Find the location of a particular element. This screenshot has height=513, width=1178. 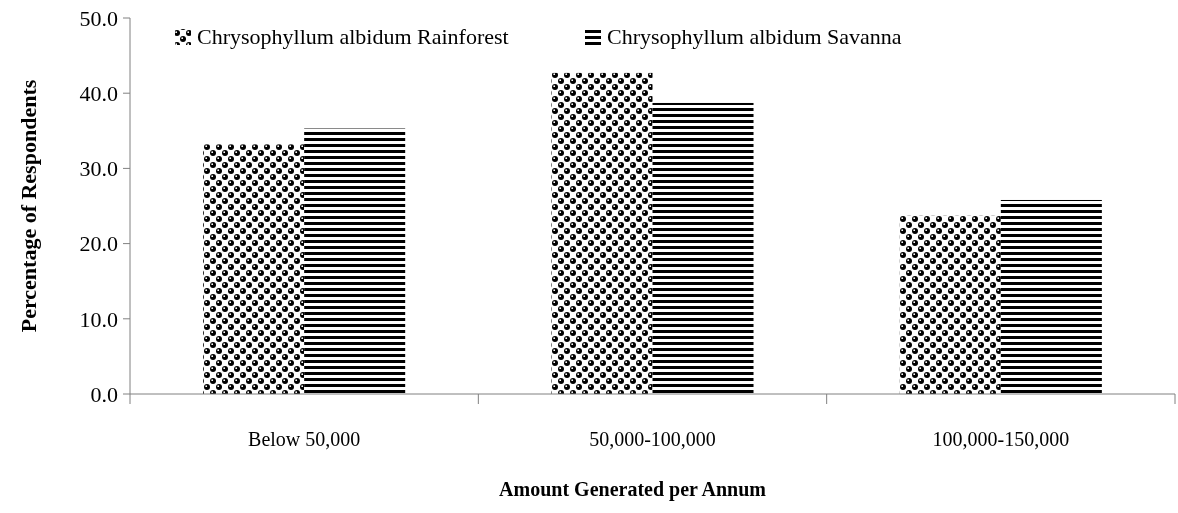

x-tick-label: 50,000-100,000 is located at coordinates (652, 439).